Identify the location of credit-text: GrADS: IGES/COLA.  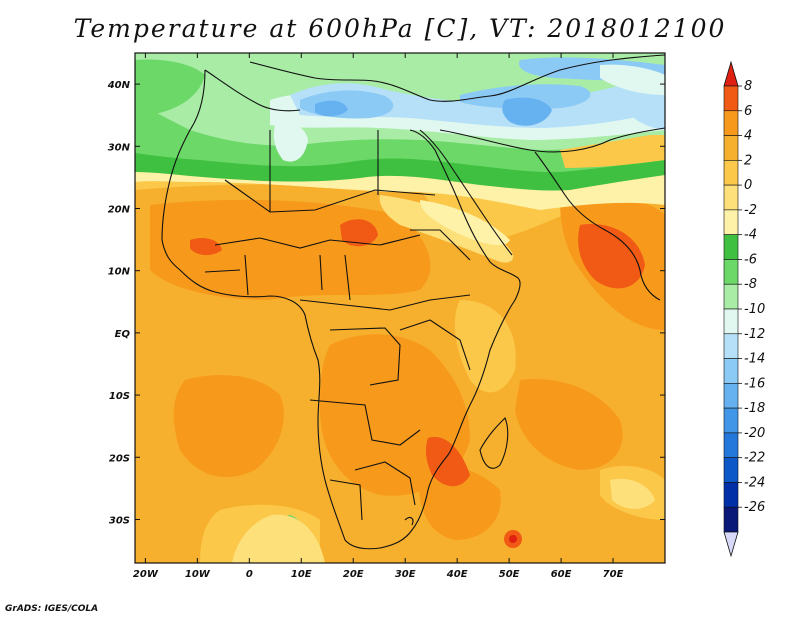
(52, 609).